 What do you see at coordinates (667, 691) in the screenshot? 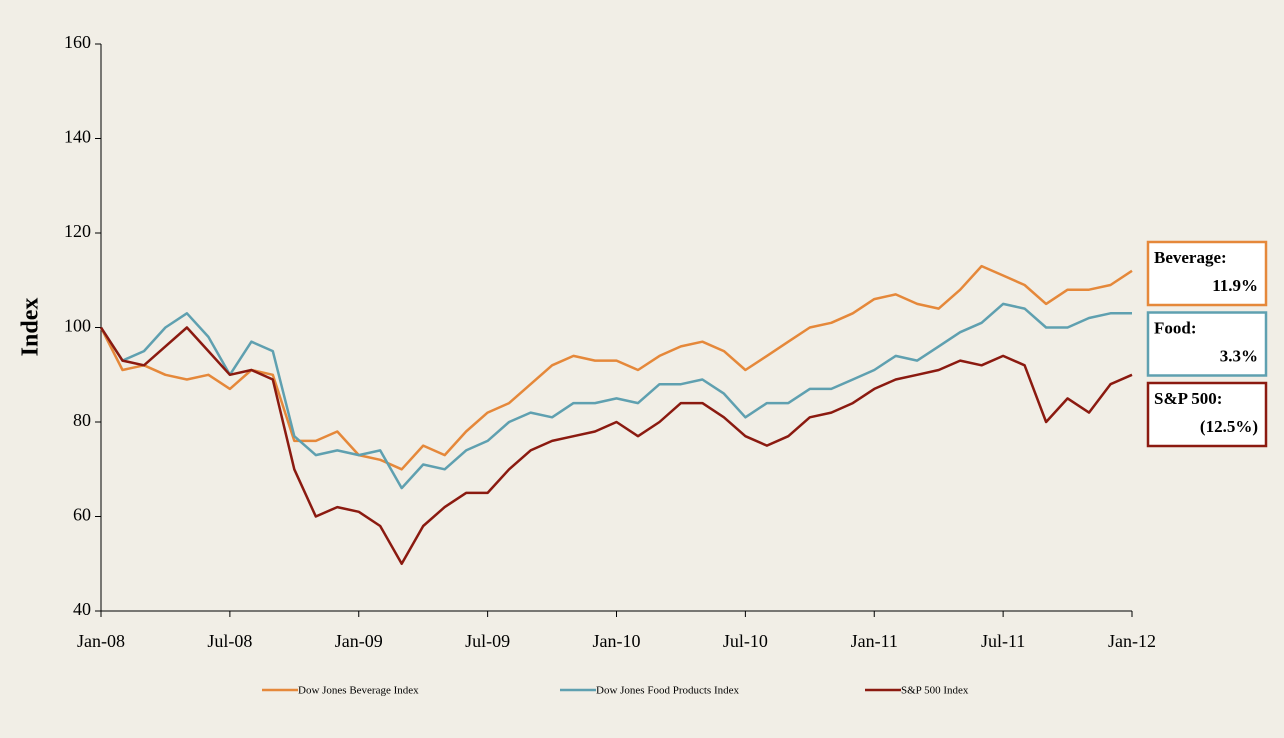
I see `legend-label: Dow Jones Food Products Index` at bounding box center [667, 691].